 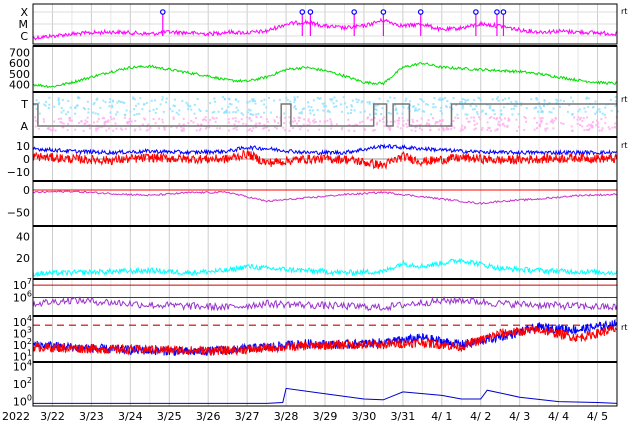 What do you see at coordinates (22, 383) in the screenshot?
I see `neutron-tick-label: 102` at bounding box center [22, 383].